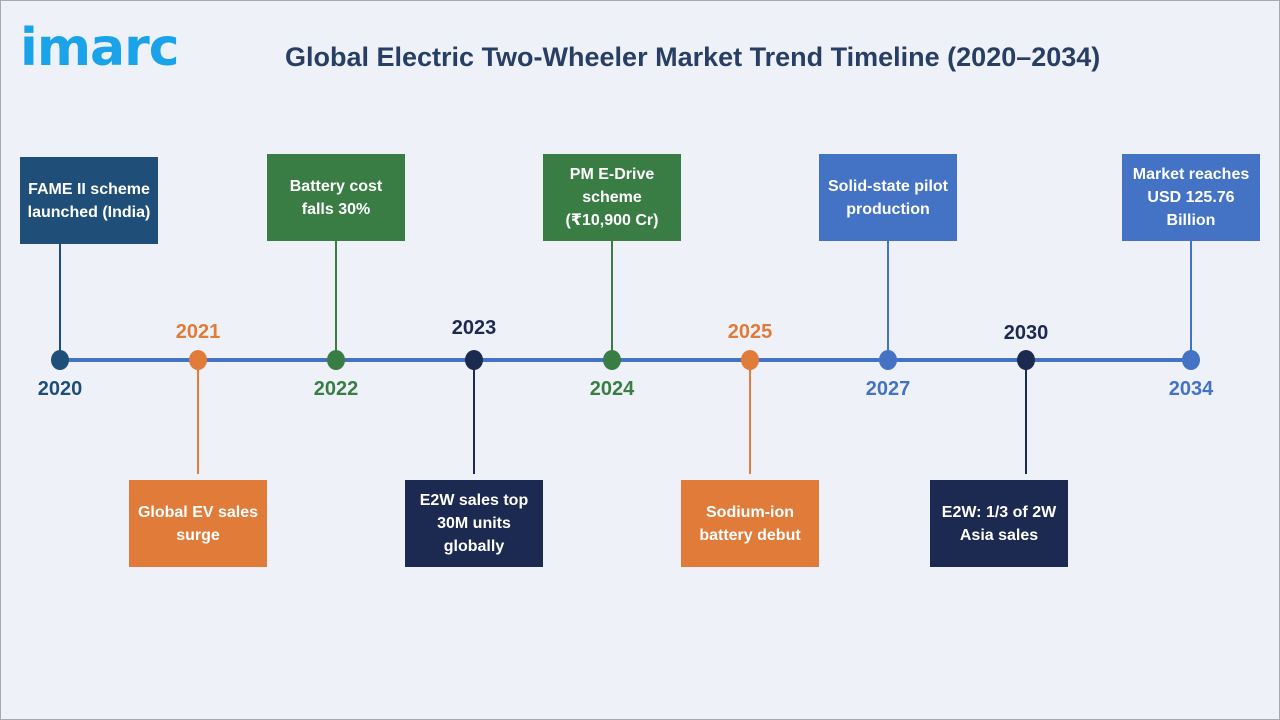  What do you see at coordinates (198, 332) in the screenshot?
I see `year-label: 2021` at bounding box center [198, 332].